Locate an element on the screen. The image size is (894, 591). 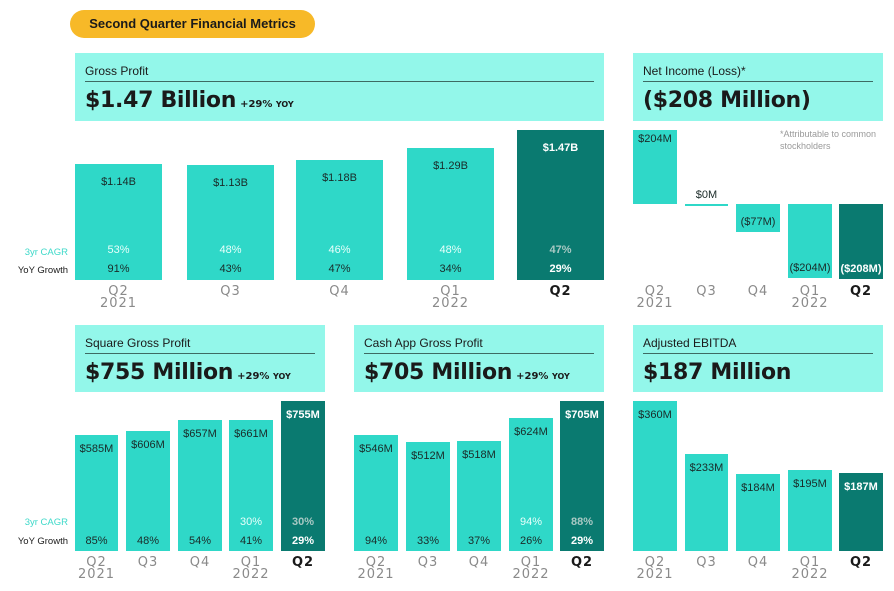
bar-value-label: $624M is located at coordinates (531, 432).